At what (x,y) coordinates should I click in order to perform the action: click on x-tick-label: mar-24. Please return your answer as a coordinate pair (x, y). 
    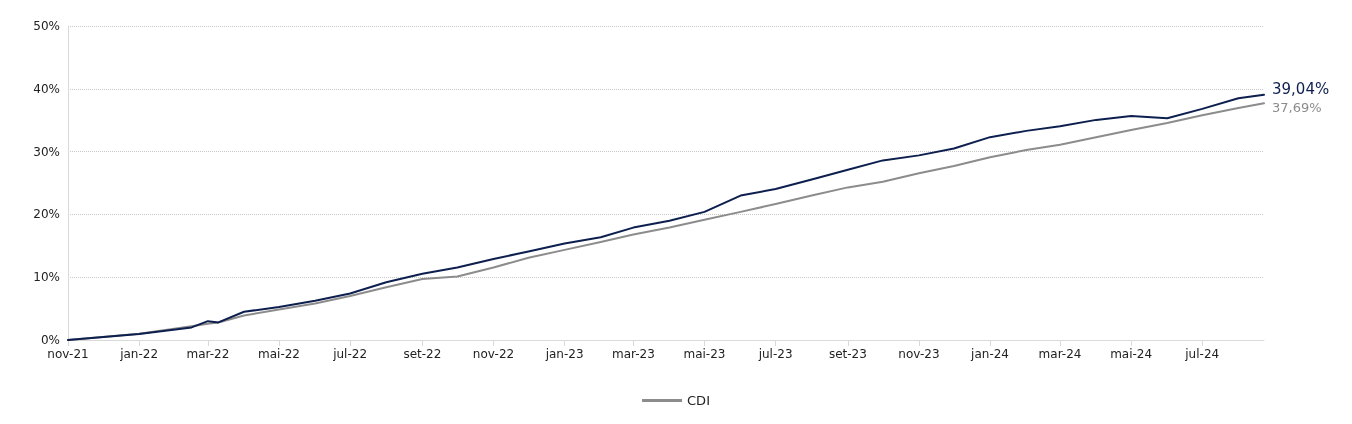
    Looking at the image, I should click on (1060, 354).